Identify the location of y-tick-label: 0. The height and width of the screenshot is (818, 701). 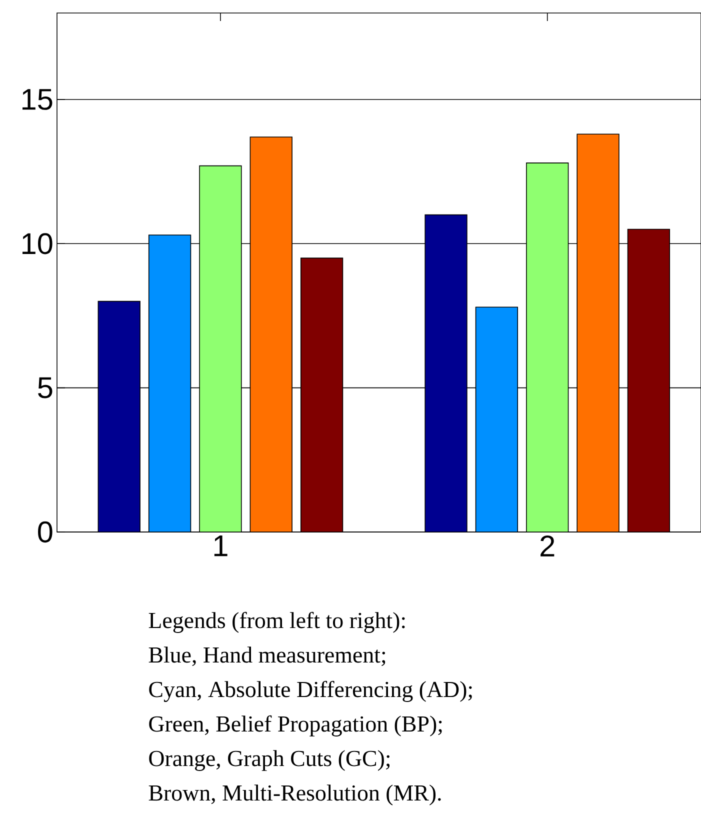
(45, 532).